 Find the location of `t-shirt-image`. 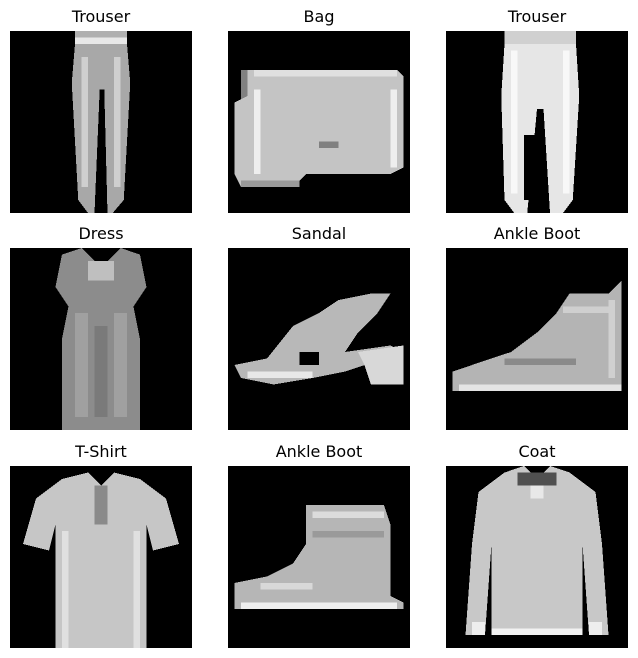

t-shirt-image is located at coordinates (101, 557).